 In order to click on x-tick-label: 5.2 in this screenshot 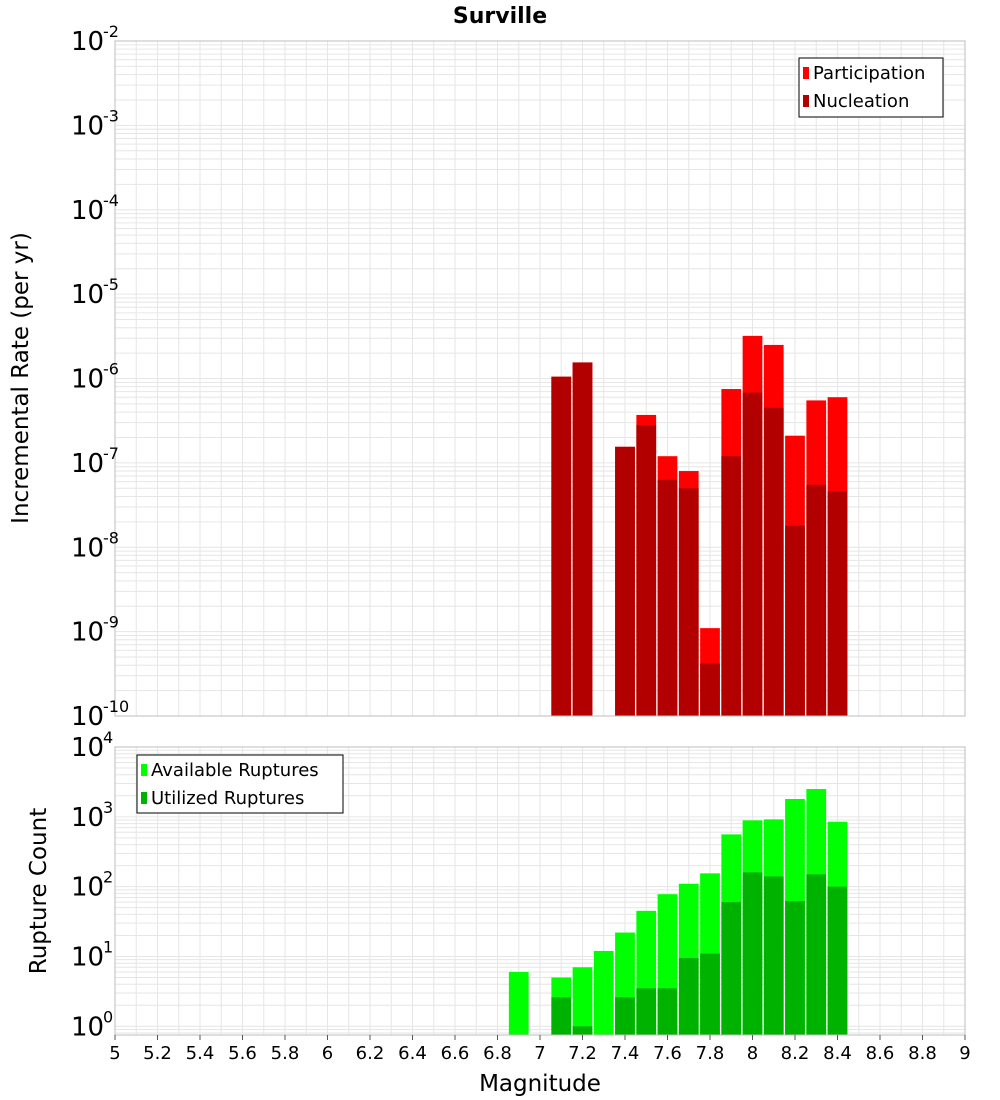, I will do `click(157, 1053)`.